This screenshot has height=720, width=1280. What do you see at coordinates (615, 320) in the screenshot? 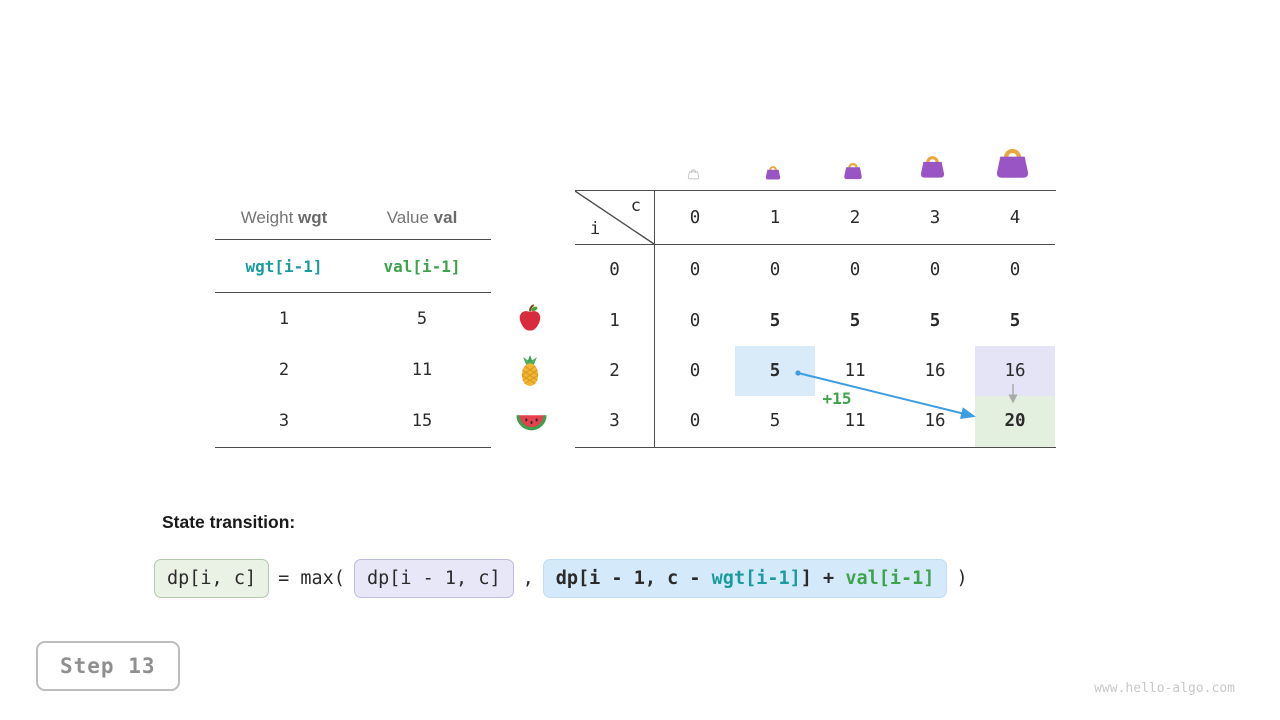
I see `dp-row-header: 1` at bounding box center [615, 320].